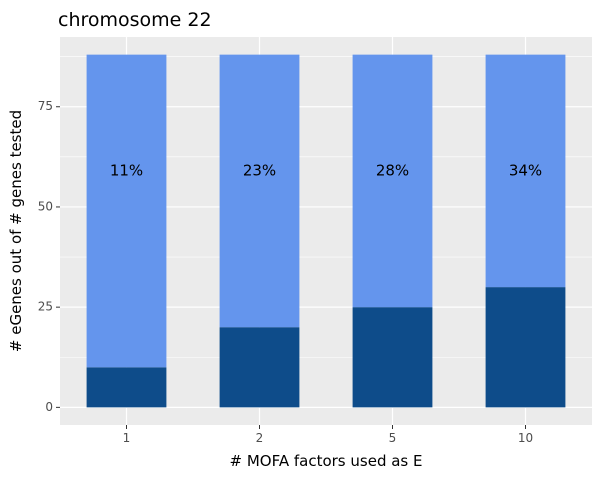 This screenshot has width=600, height=480. I want to click on bar-label: 23%, so click(259, 170).